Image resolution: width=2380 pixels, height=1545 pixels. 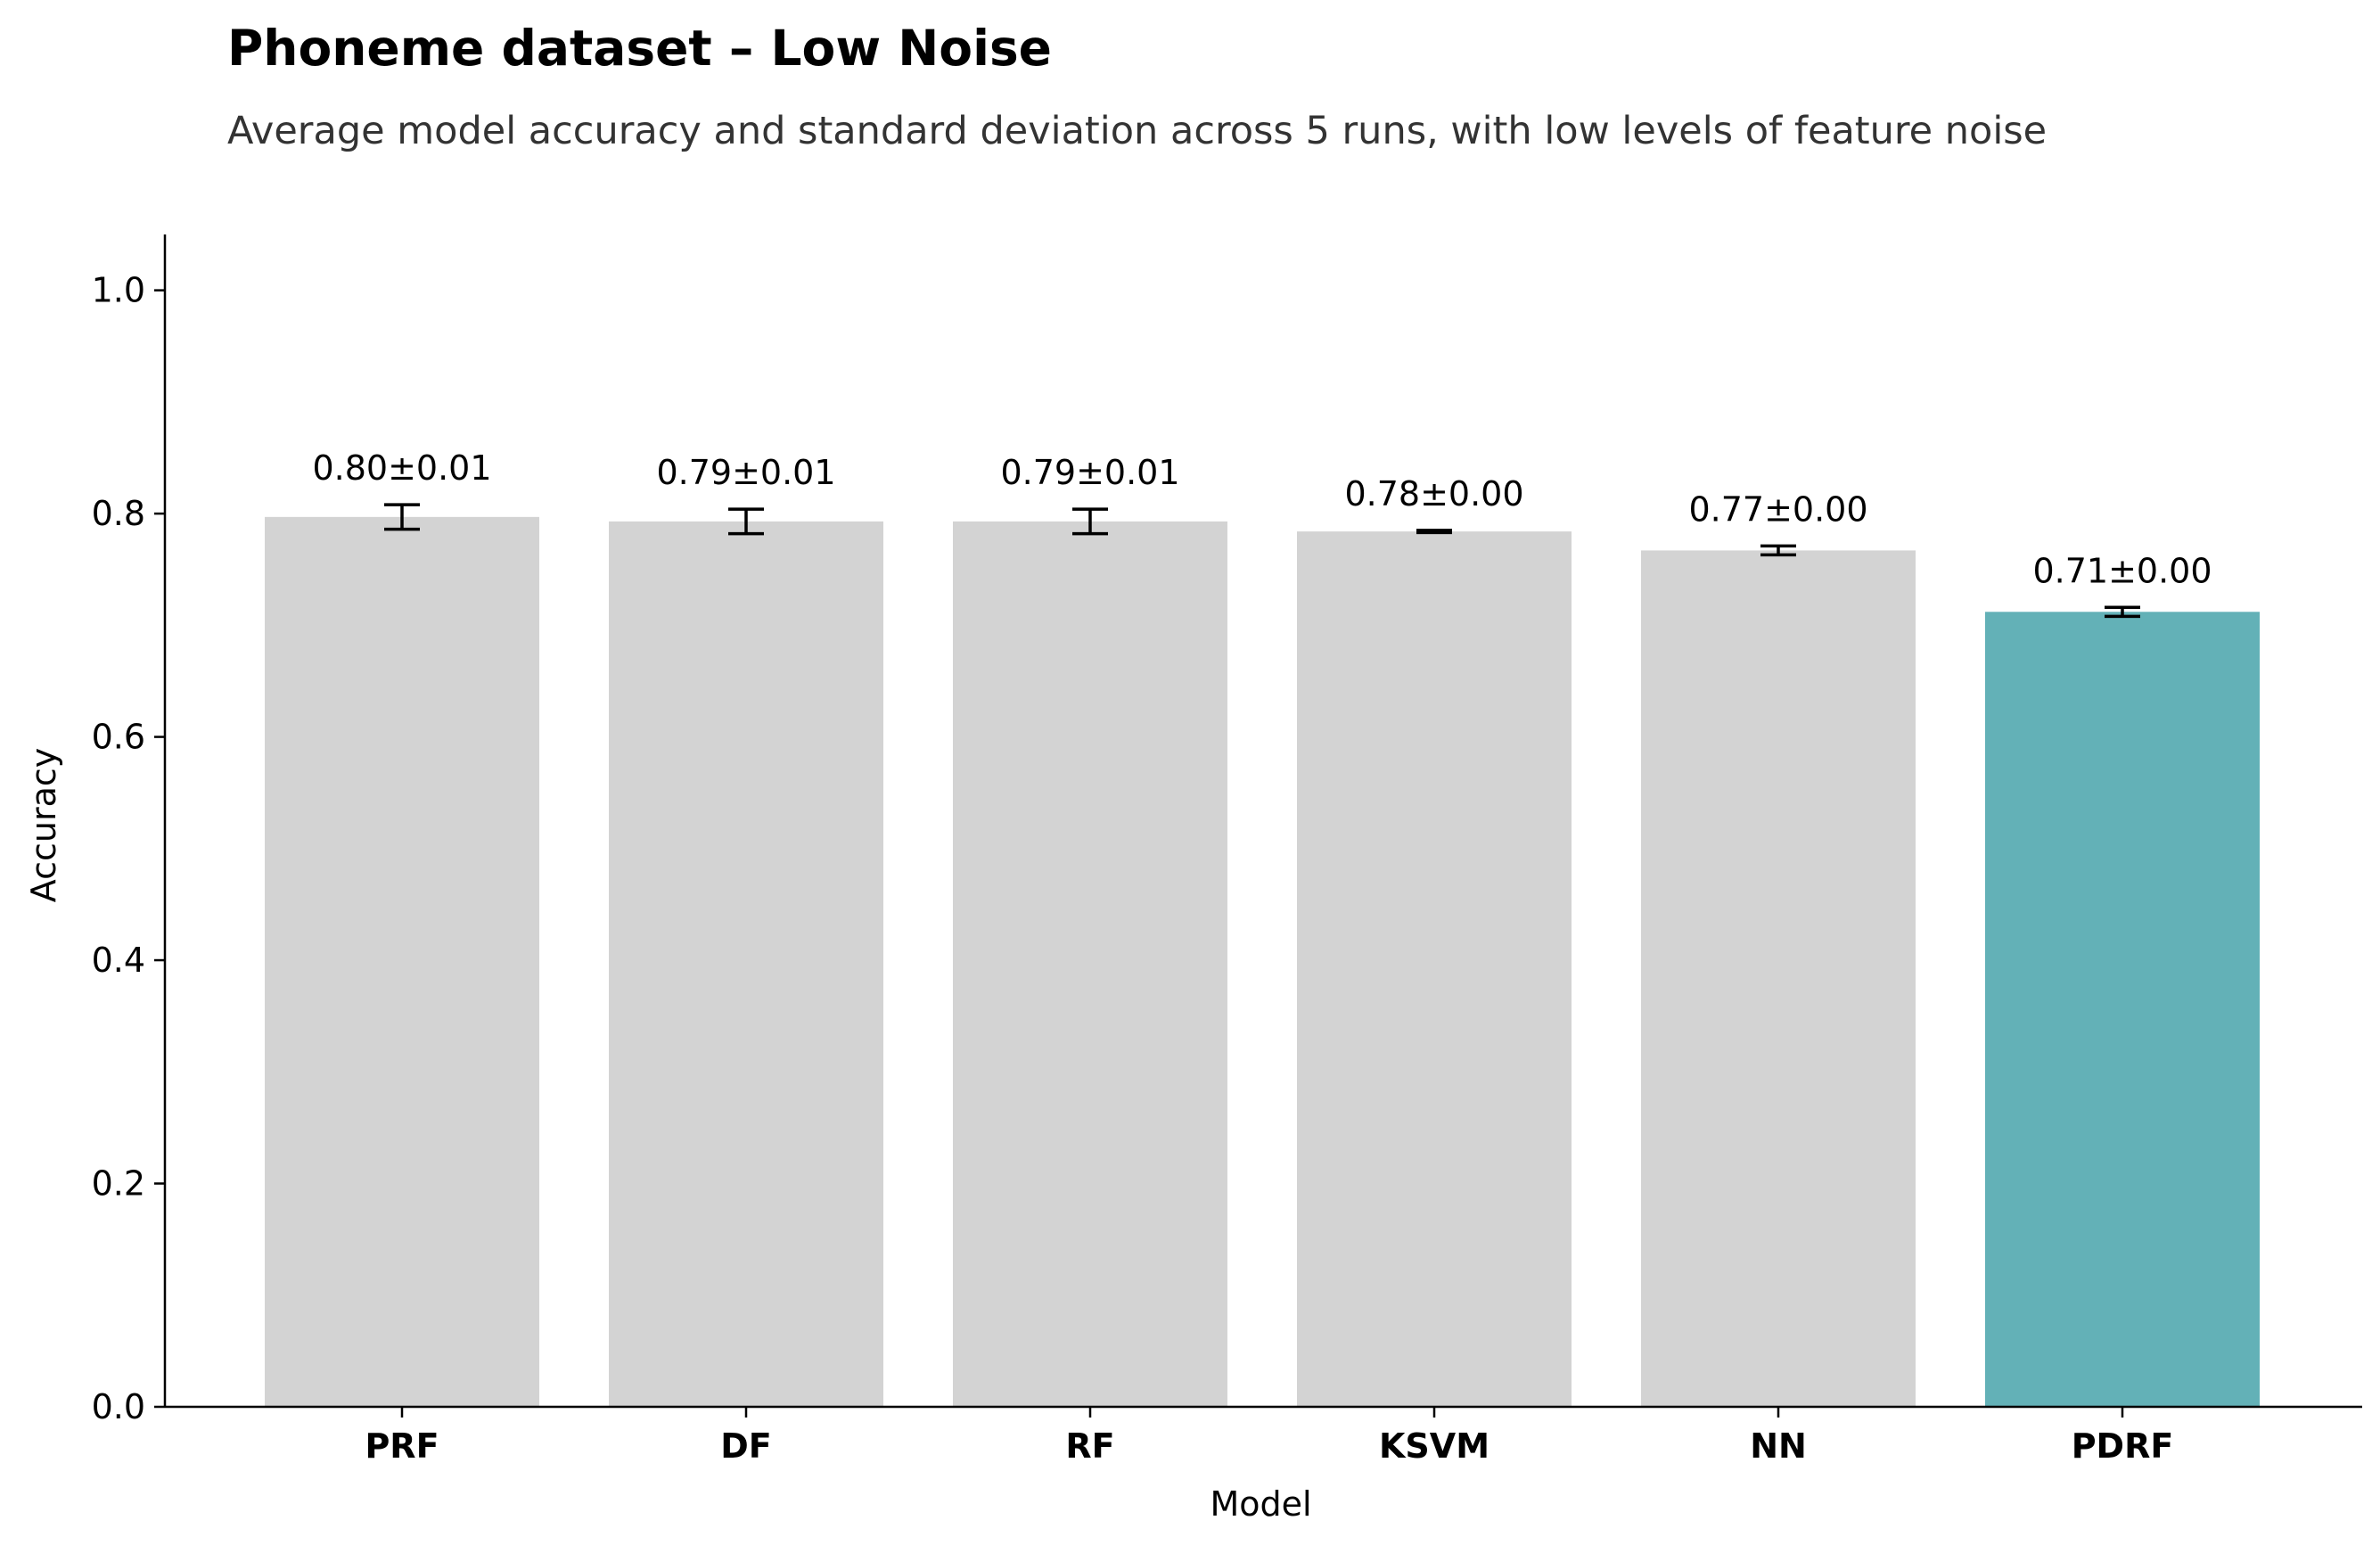 I want to click on x-tick-label-pdrf: PDRF, so click(x=2123, y=1446).